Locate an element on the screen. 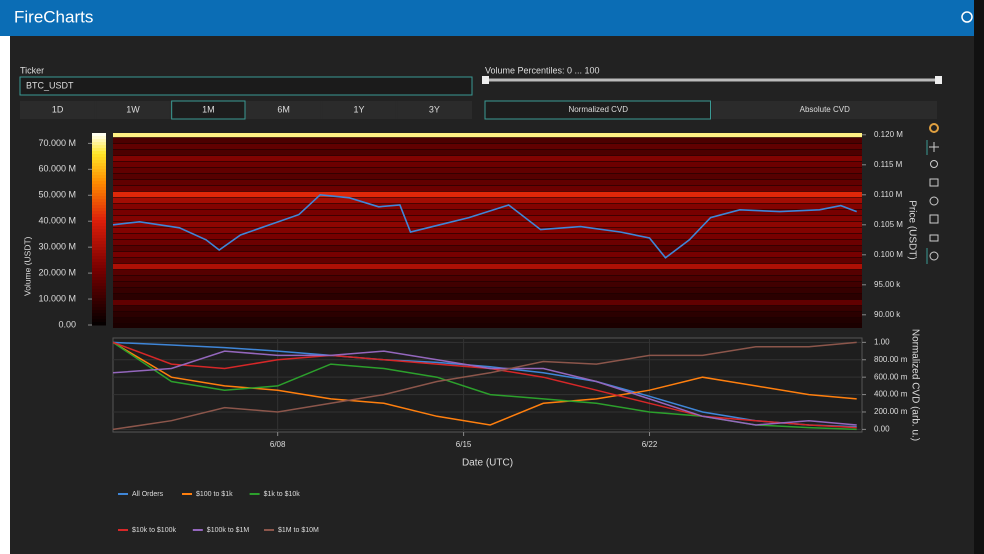 The height and width of the screenshot is (554, 984). y-tick-label: 0.105 M is located at coordinates (888, 224).